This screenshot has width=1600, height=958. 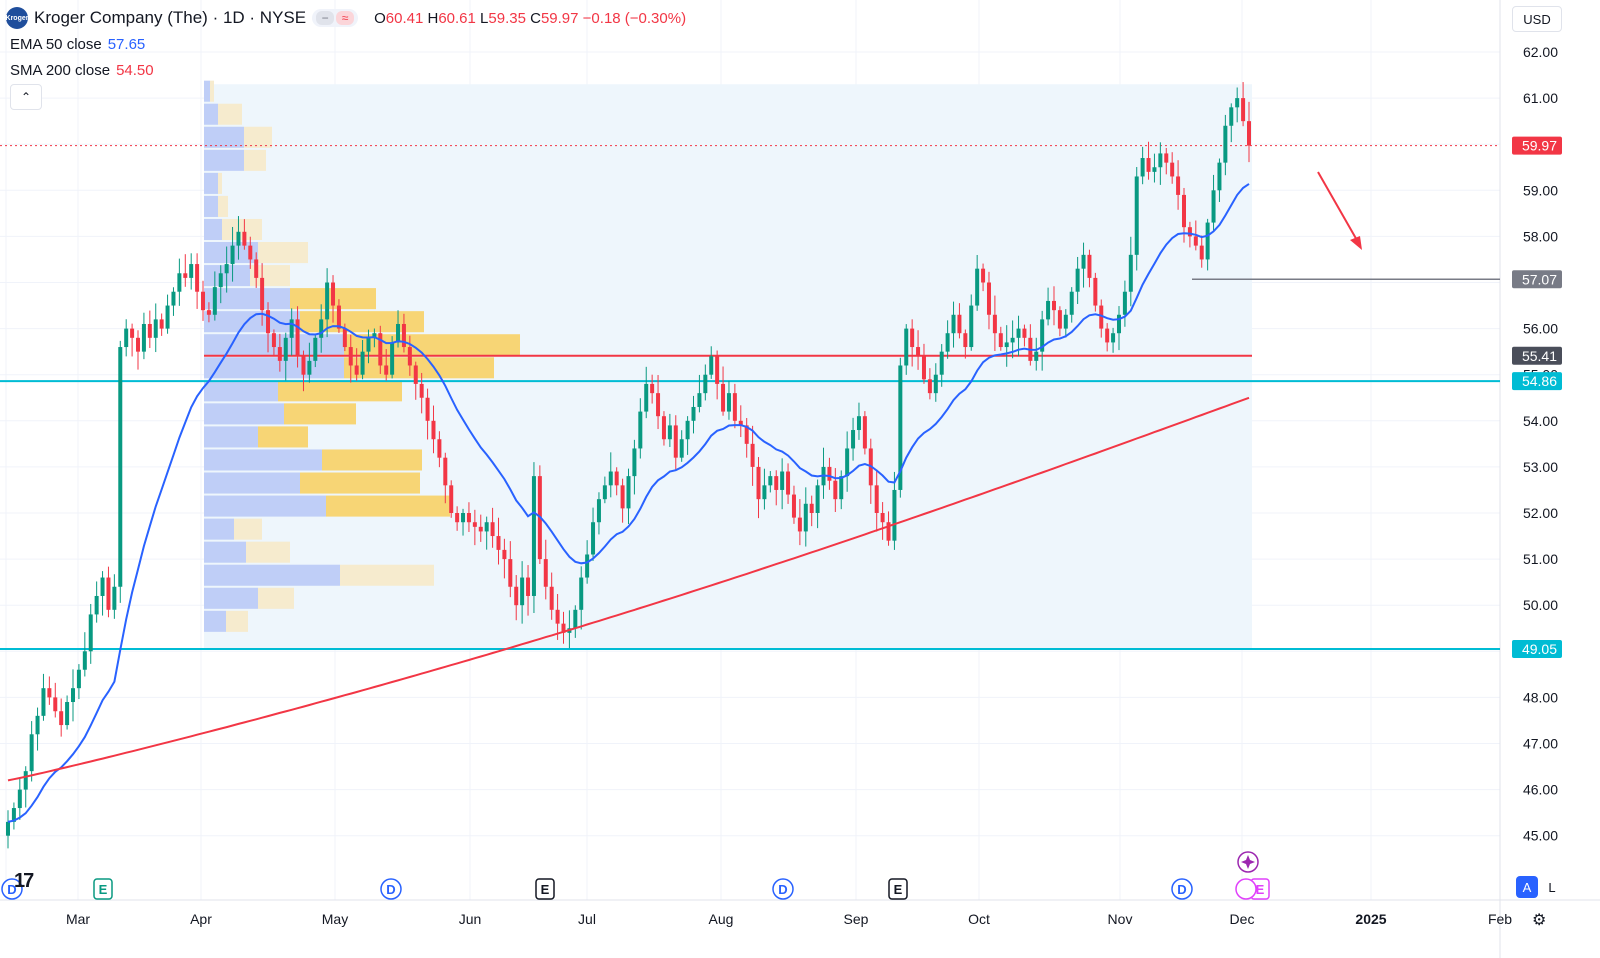 What do you see at coordinates (1540, 236) in the screenshot?
I see `price-tick-label: 58.00` at bounding box center [1540, 236].